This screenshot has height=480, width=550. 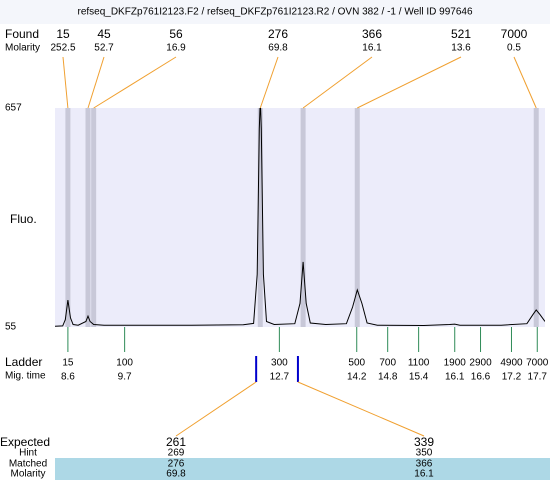 I want to click on expected-hint: 350, so click(x=424, y=453).